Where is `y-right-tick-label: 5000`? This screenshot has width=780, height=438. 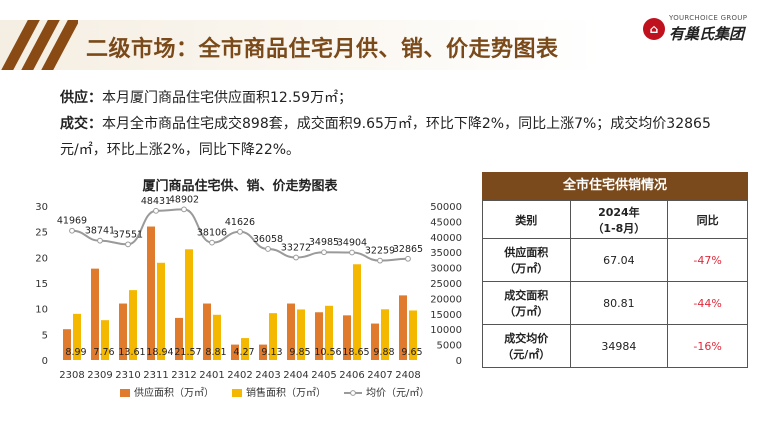
y-right-tick-label: 5000 is located at coordinates (449, 346).